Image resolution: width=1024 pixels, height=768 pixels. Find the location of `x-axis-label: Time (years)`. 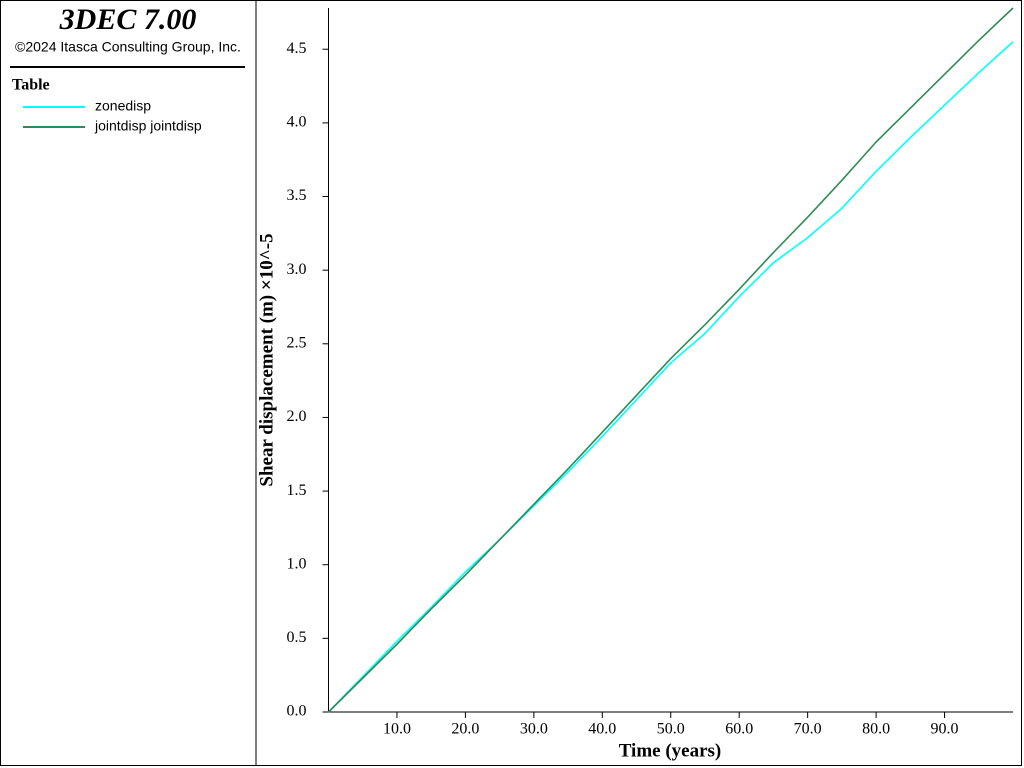

x-axis-label: Time (years) is located at coordinates (670, 750).